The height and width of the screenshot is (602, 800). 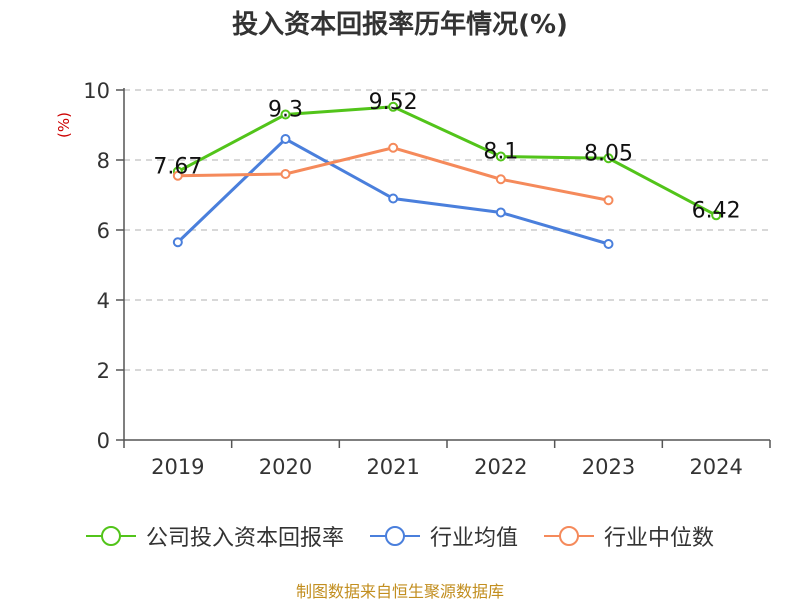 I want to click on y-tick-label: 8, so click(x=103, y=161).